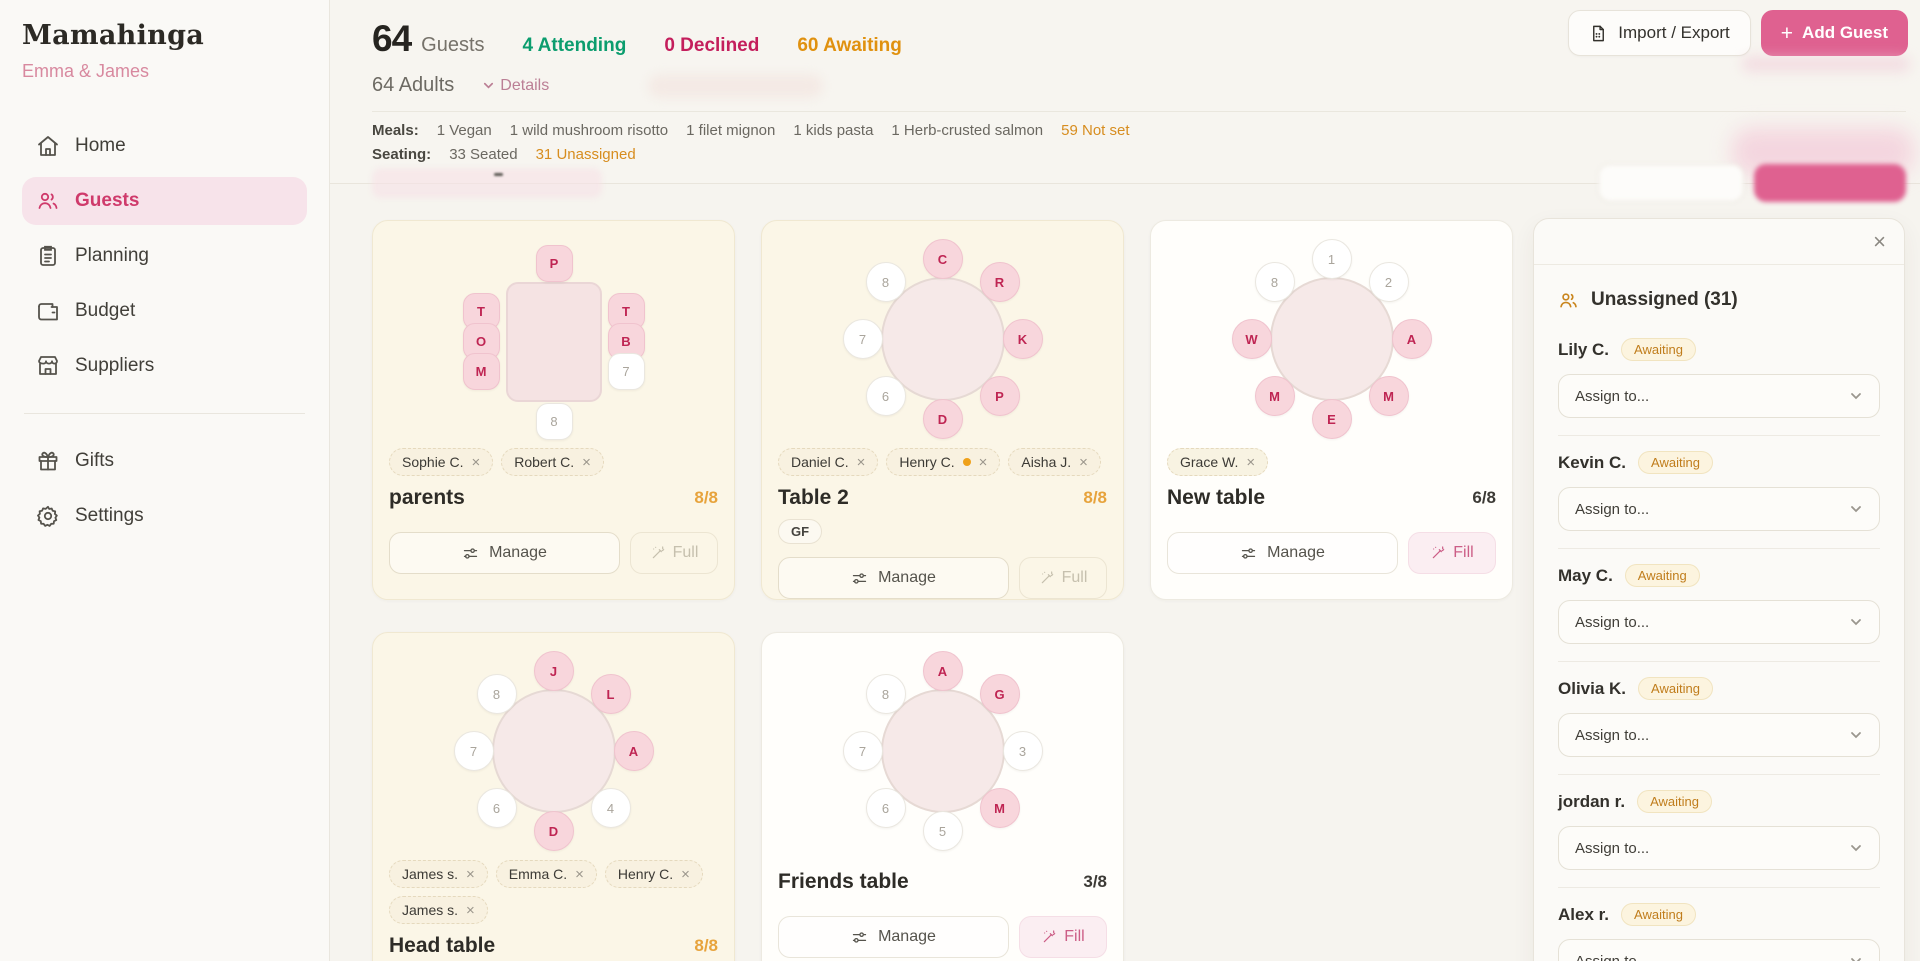 This screenshot has width=1920, height=961. What do you see at coordinates (164, 366) in the screenshot?
I see `sidebar-item-suppliers: Suppliers` at bounding box center [164, 366].